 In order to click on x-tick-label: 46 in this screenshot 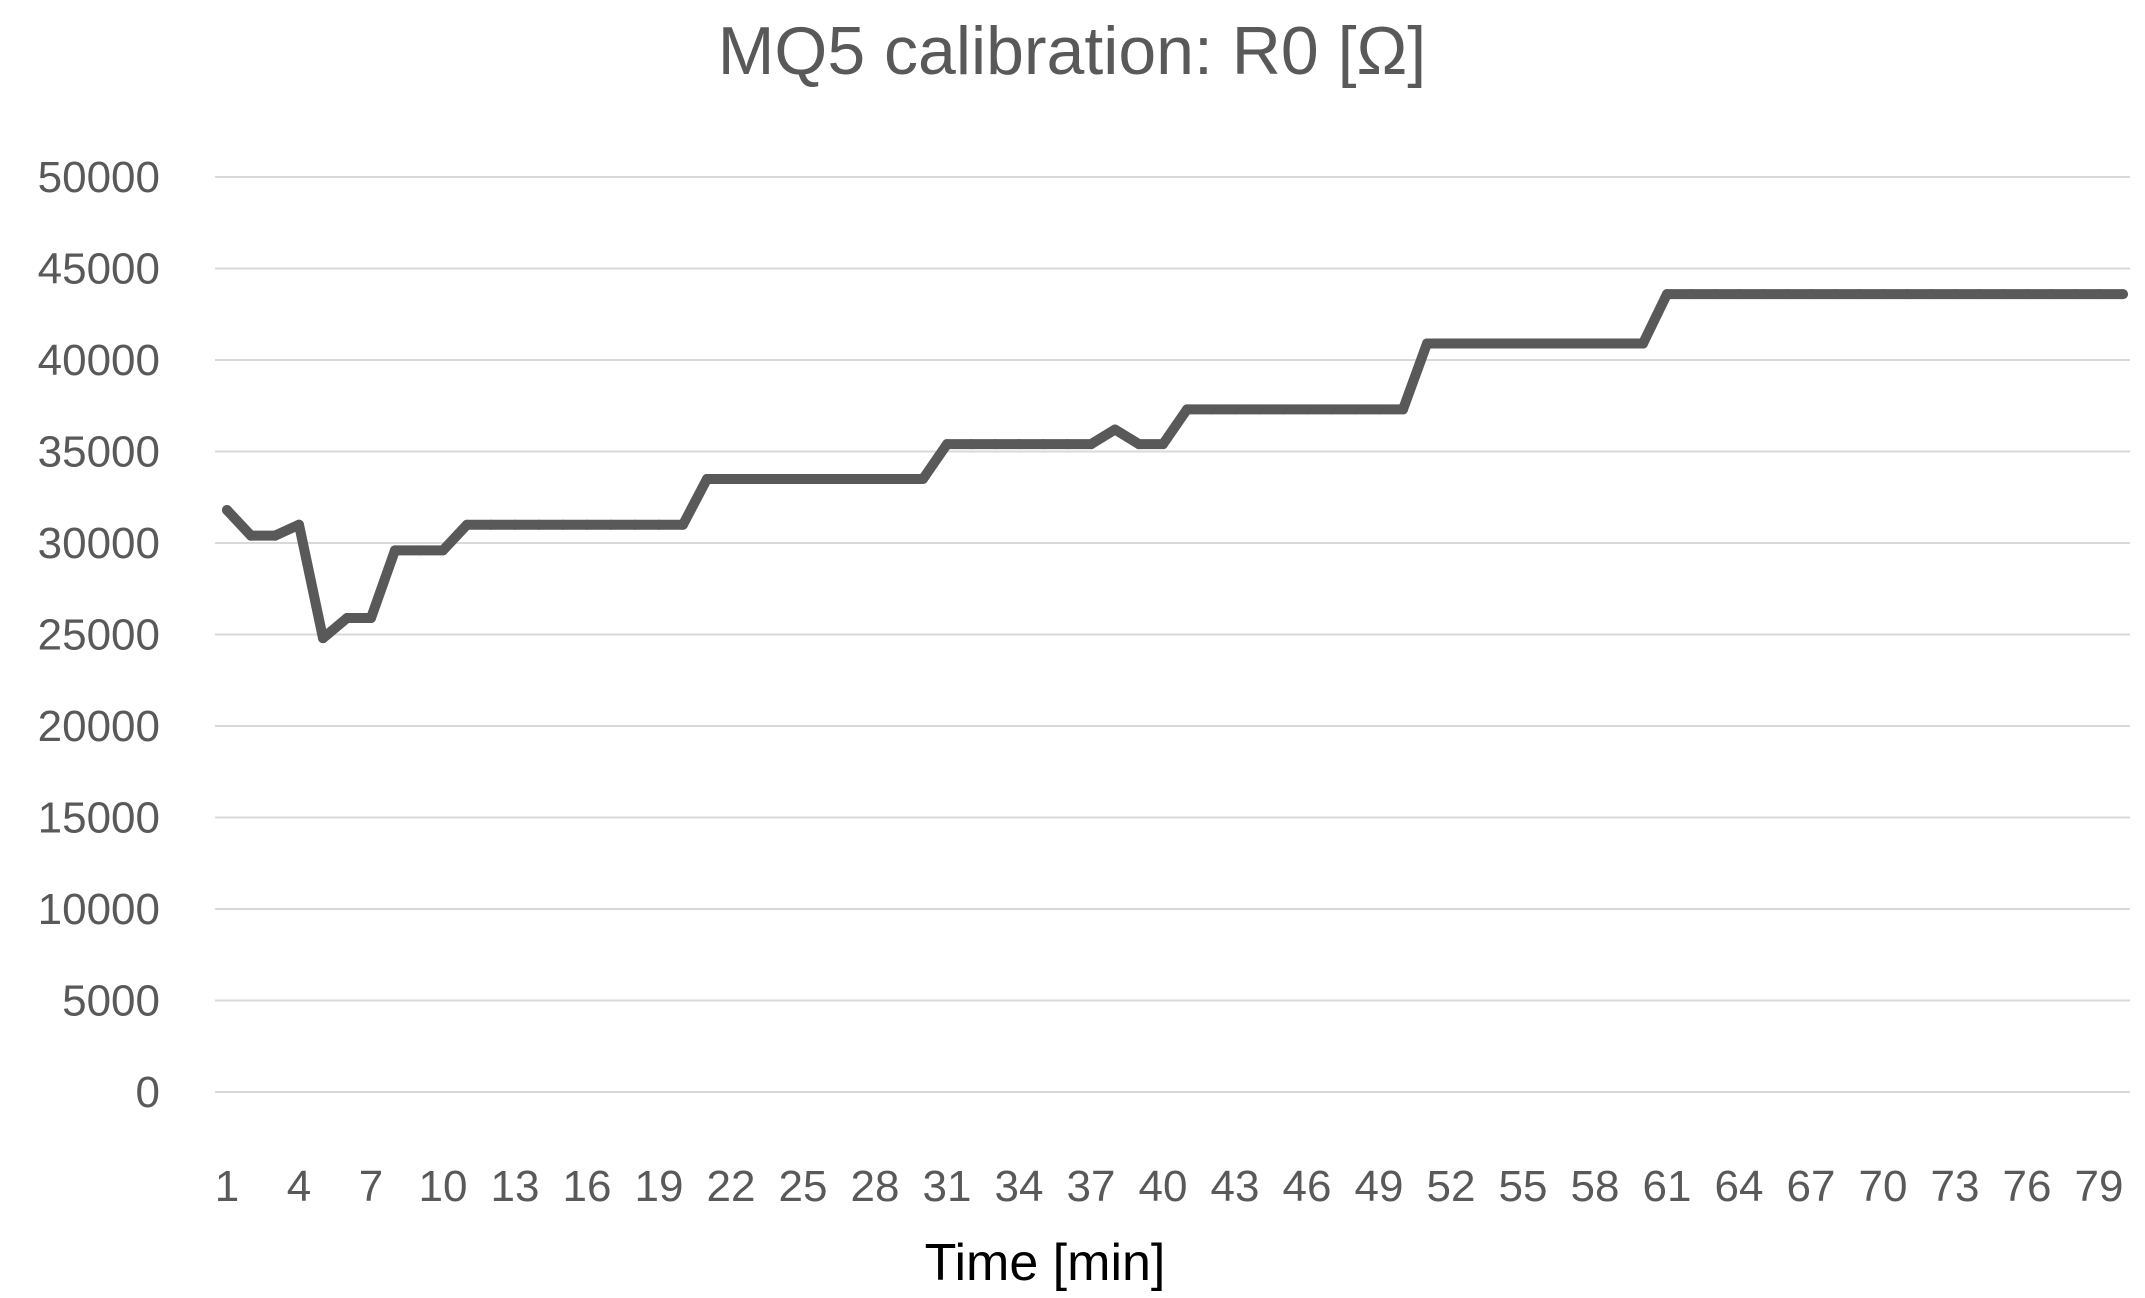, I will do `click(1307, 1186)`.